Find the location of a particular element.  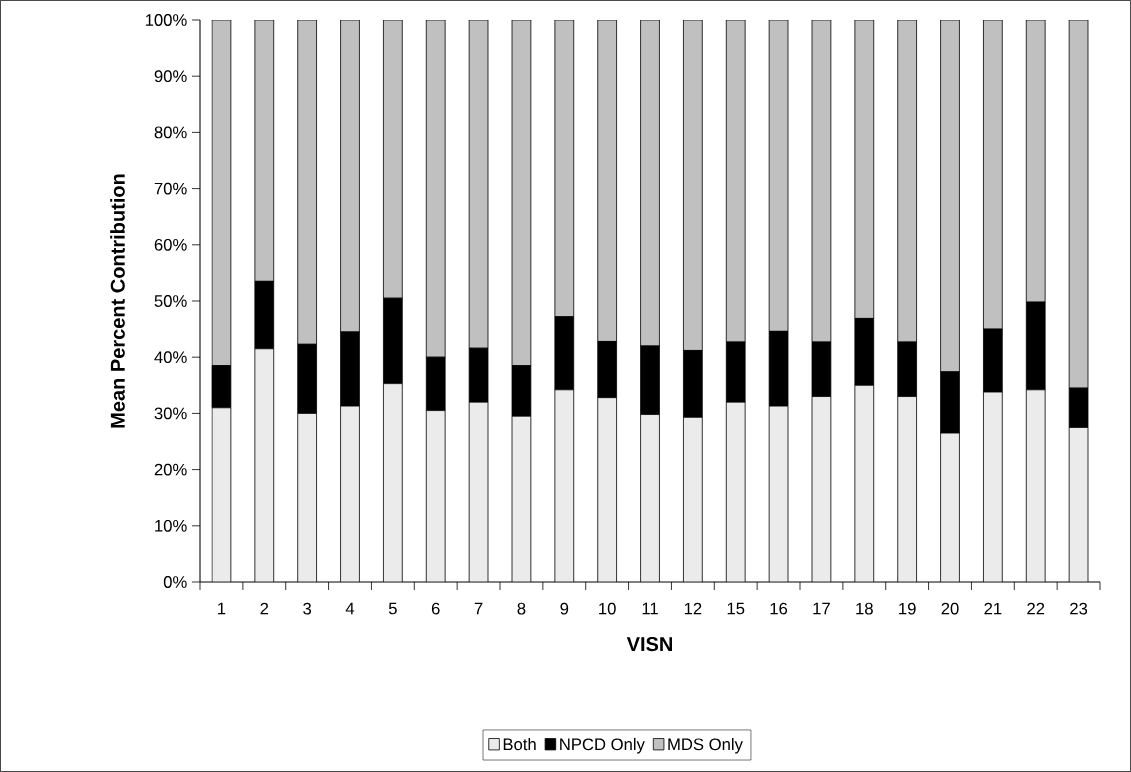

x-tick-label: 20 is located at coordinates (950, 608).